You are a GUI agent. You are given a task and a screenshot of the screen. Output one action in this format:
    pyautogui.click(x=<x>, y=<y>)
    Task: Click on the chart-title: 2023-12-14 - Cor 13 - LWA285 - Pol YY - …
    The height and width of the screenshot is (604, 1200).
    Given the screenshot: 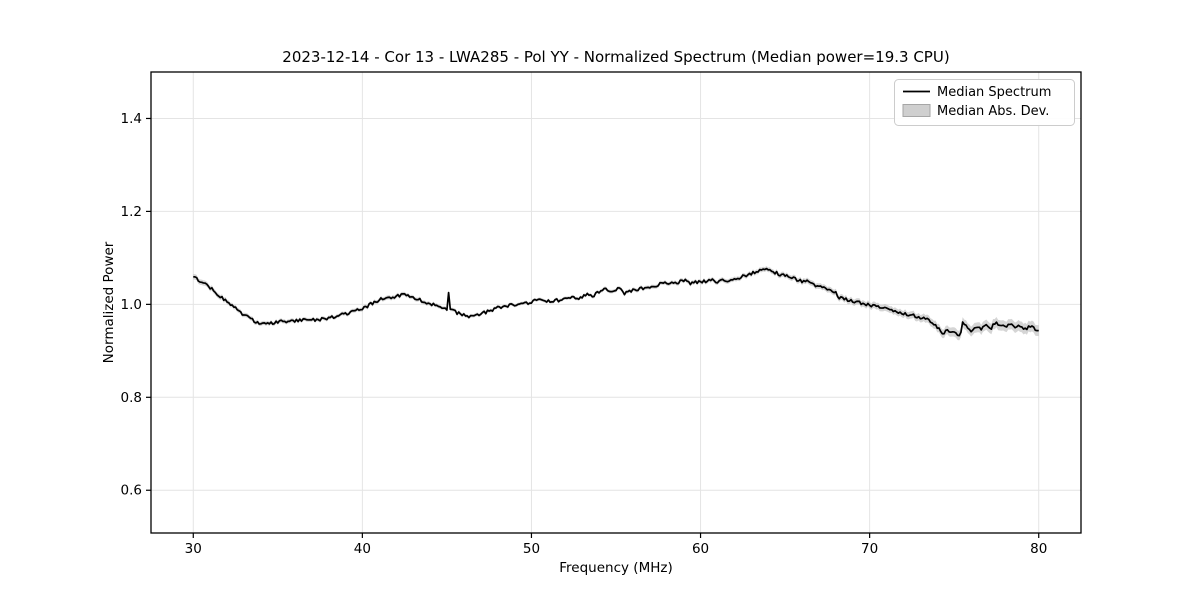 What is the action you would take?
    pyautogui.click(x=615, y=57)
    